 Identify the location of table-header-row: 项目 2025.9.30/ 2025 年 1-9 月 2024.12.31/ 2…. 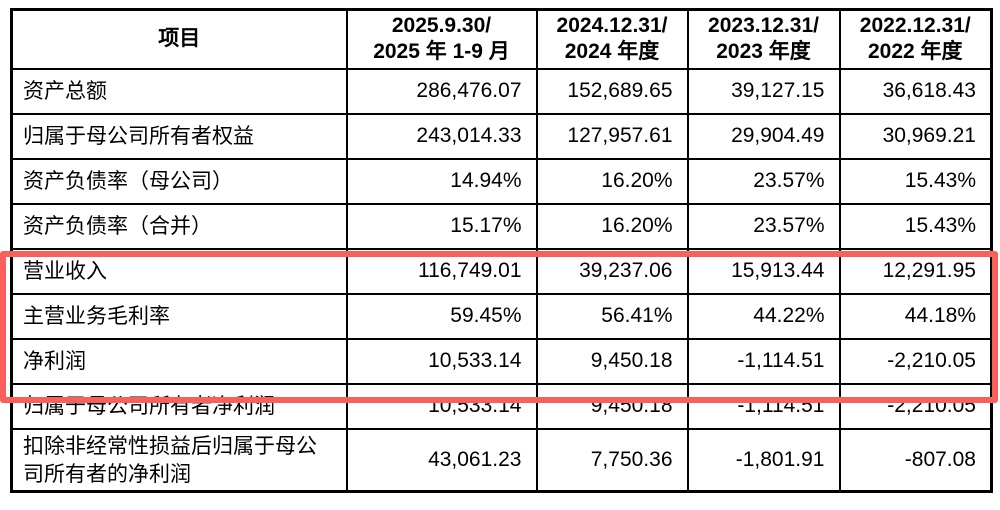
(501, 39).